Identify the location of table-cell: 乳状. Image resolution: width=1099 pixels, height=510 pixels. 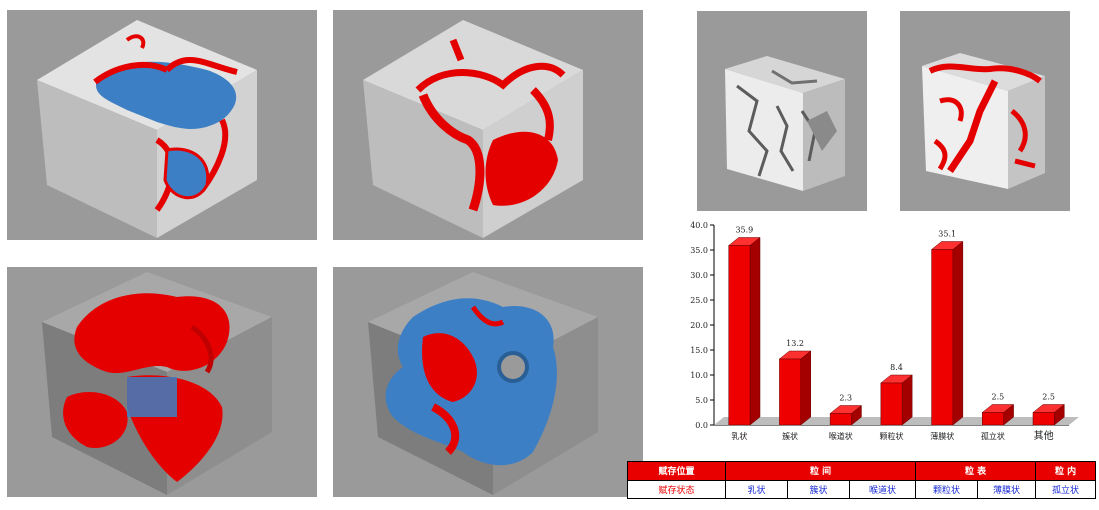
(756, 489).